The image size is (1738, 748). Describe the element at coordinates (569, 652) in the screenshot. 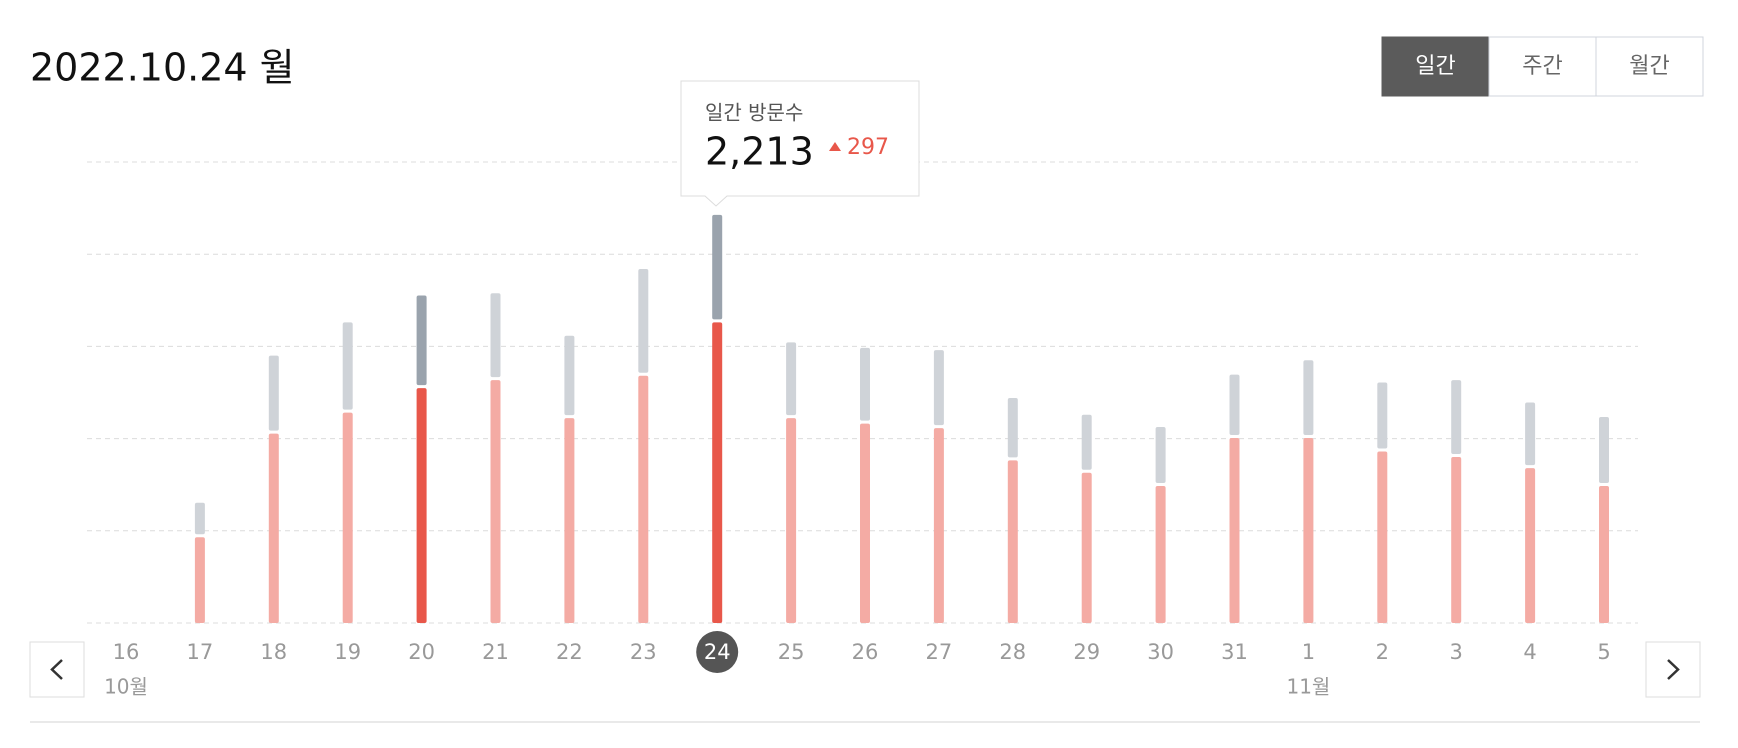

I see `x-tick-label: 22` at that location.